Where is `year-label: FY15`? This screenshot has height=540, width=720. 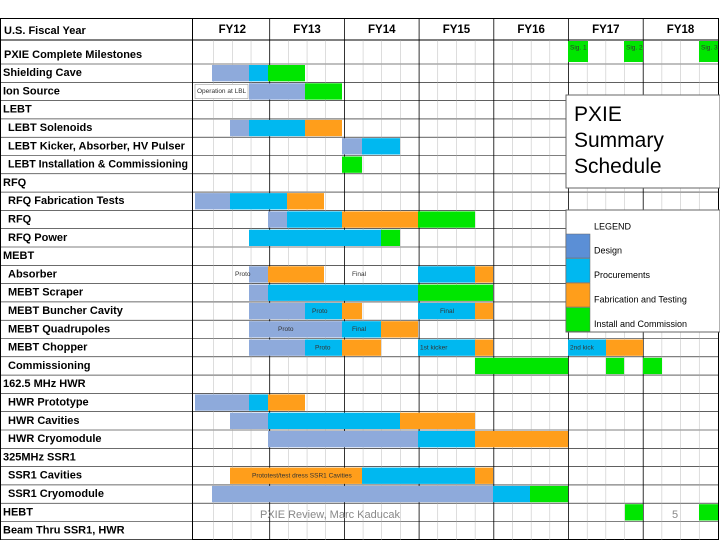
year-label: FY15 is located at coordinates (457, 30).